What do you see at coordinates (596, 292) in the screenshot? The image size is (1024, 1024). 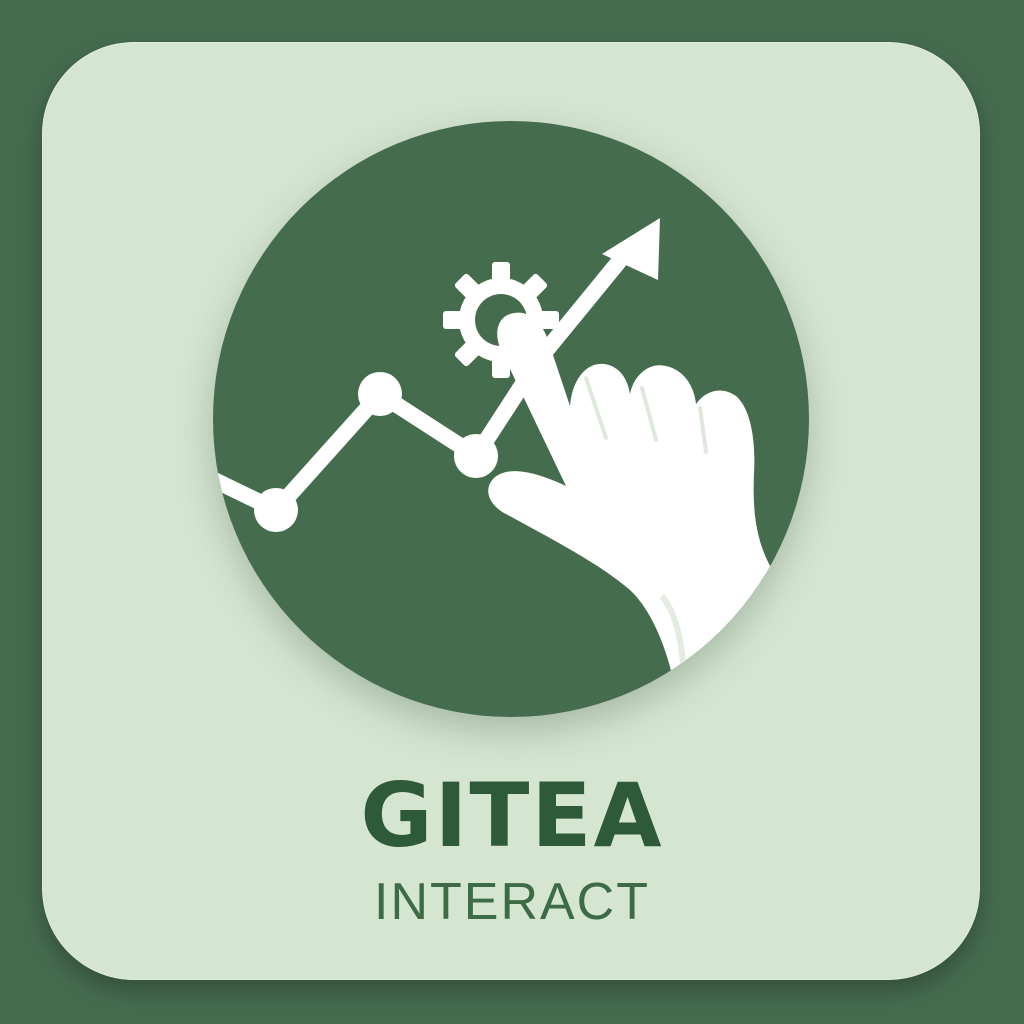 I see `trend-arrow-icon` at bounding box center [596, 292].